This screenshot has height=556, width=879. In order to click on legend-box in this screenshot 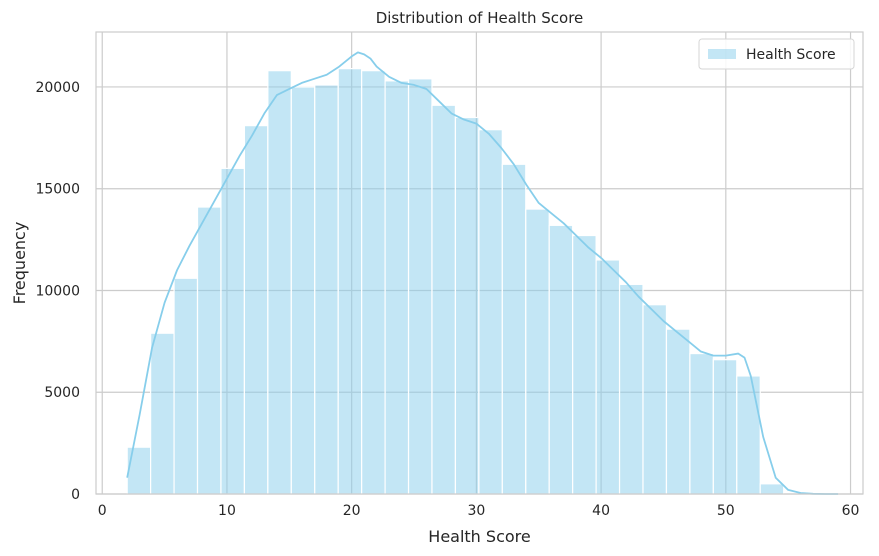, I will do `click(776, 54)`.